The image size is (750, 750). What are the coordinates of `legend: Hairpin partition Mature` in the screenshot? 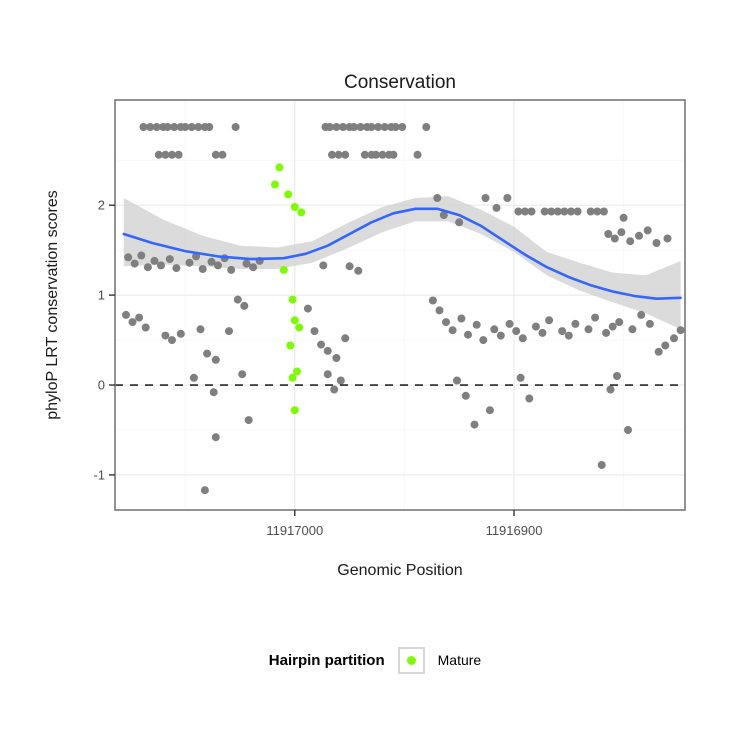 It's located at (375, 660).